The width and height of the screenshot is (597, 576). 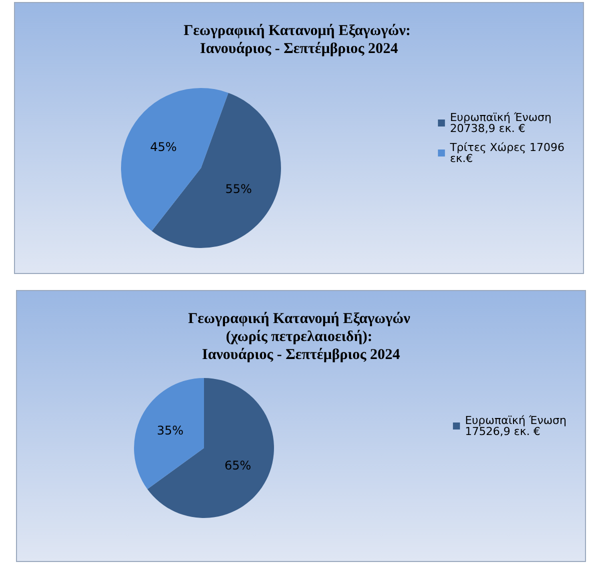 I want to click on legend-label: Ευρωπαϊκή Ένωση 20738,9 εκ. €, so click(x=502, y=123).